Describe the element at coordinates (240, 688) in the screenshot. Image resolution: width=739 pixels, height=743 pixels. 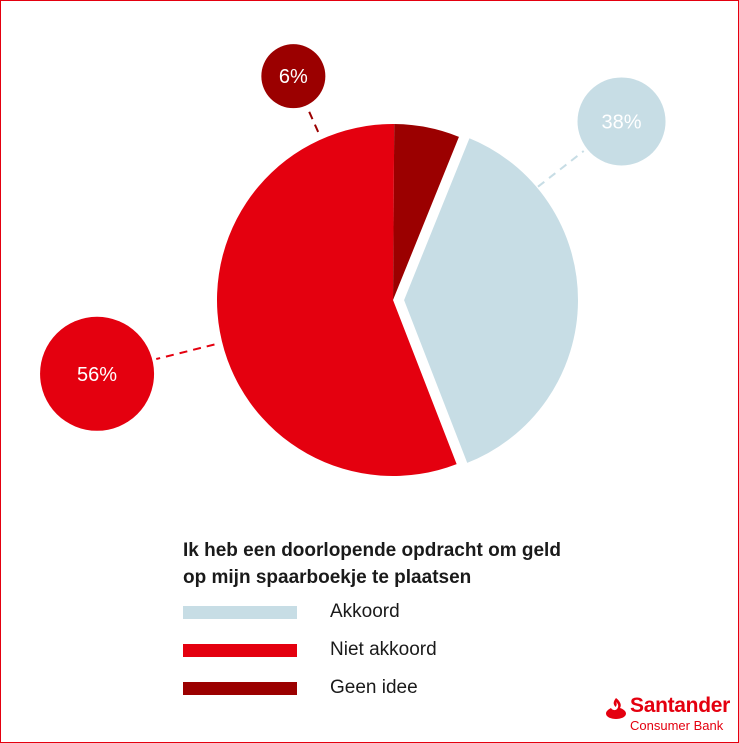
I see `legend-swatch-geen-idee` at that location.